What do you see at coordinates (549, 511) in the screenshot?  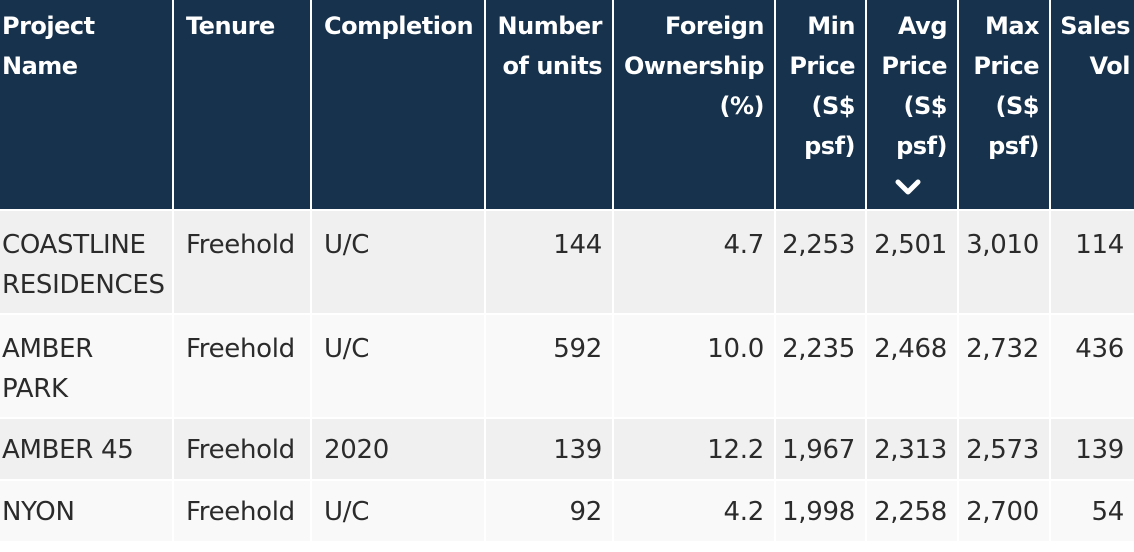 I see `cell-number-of-units: 92` at bounding box center [549, 511].